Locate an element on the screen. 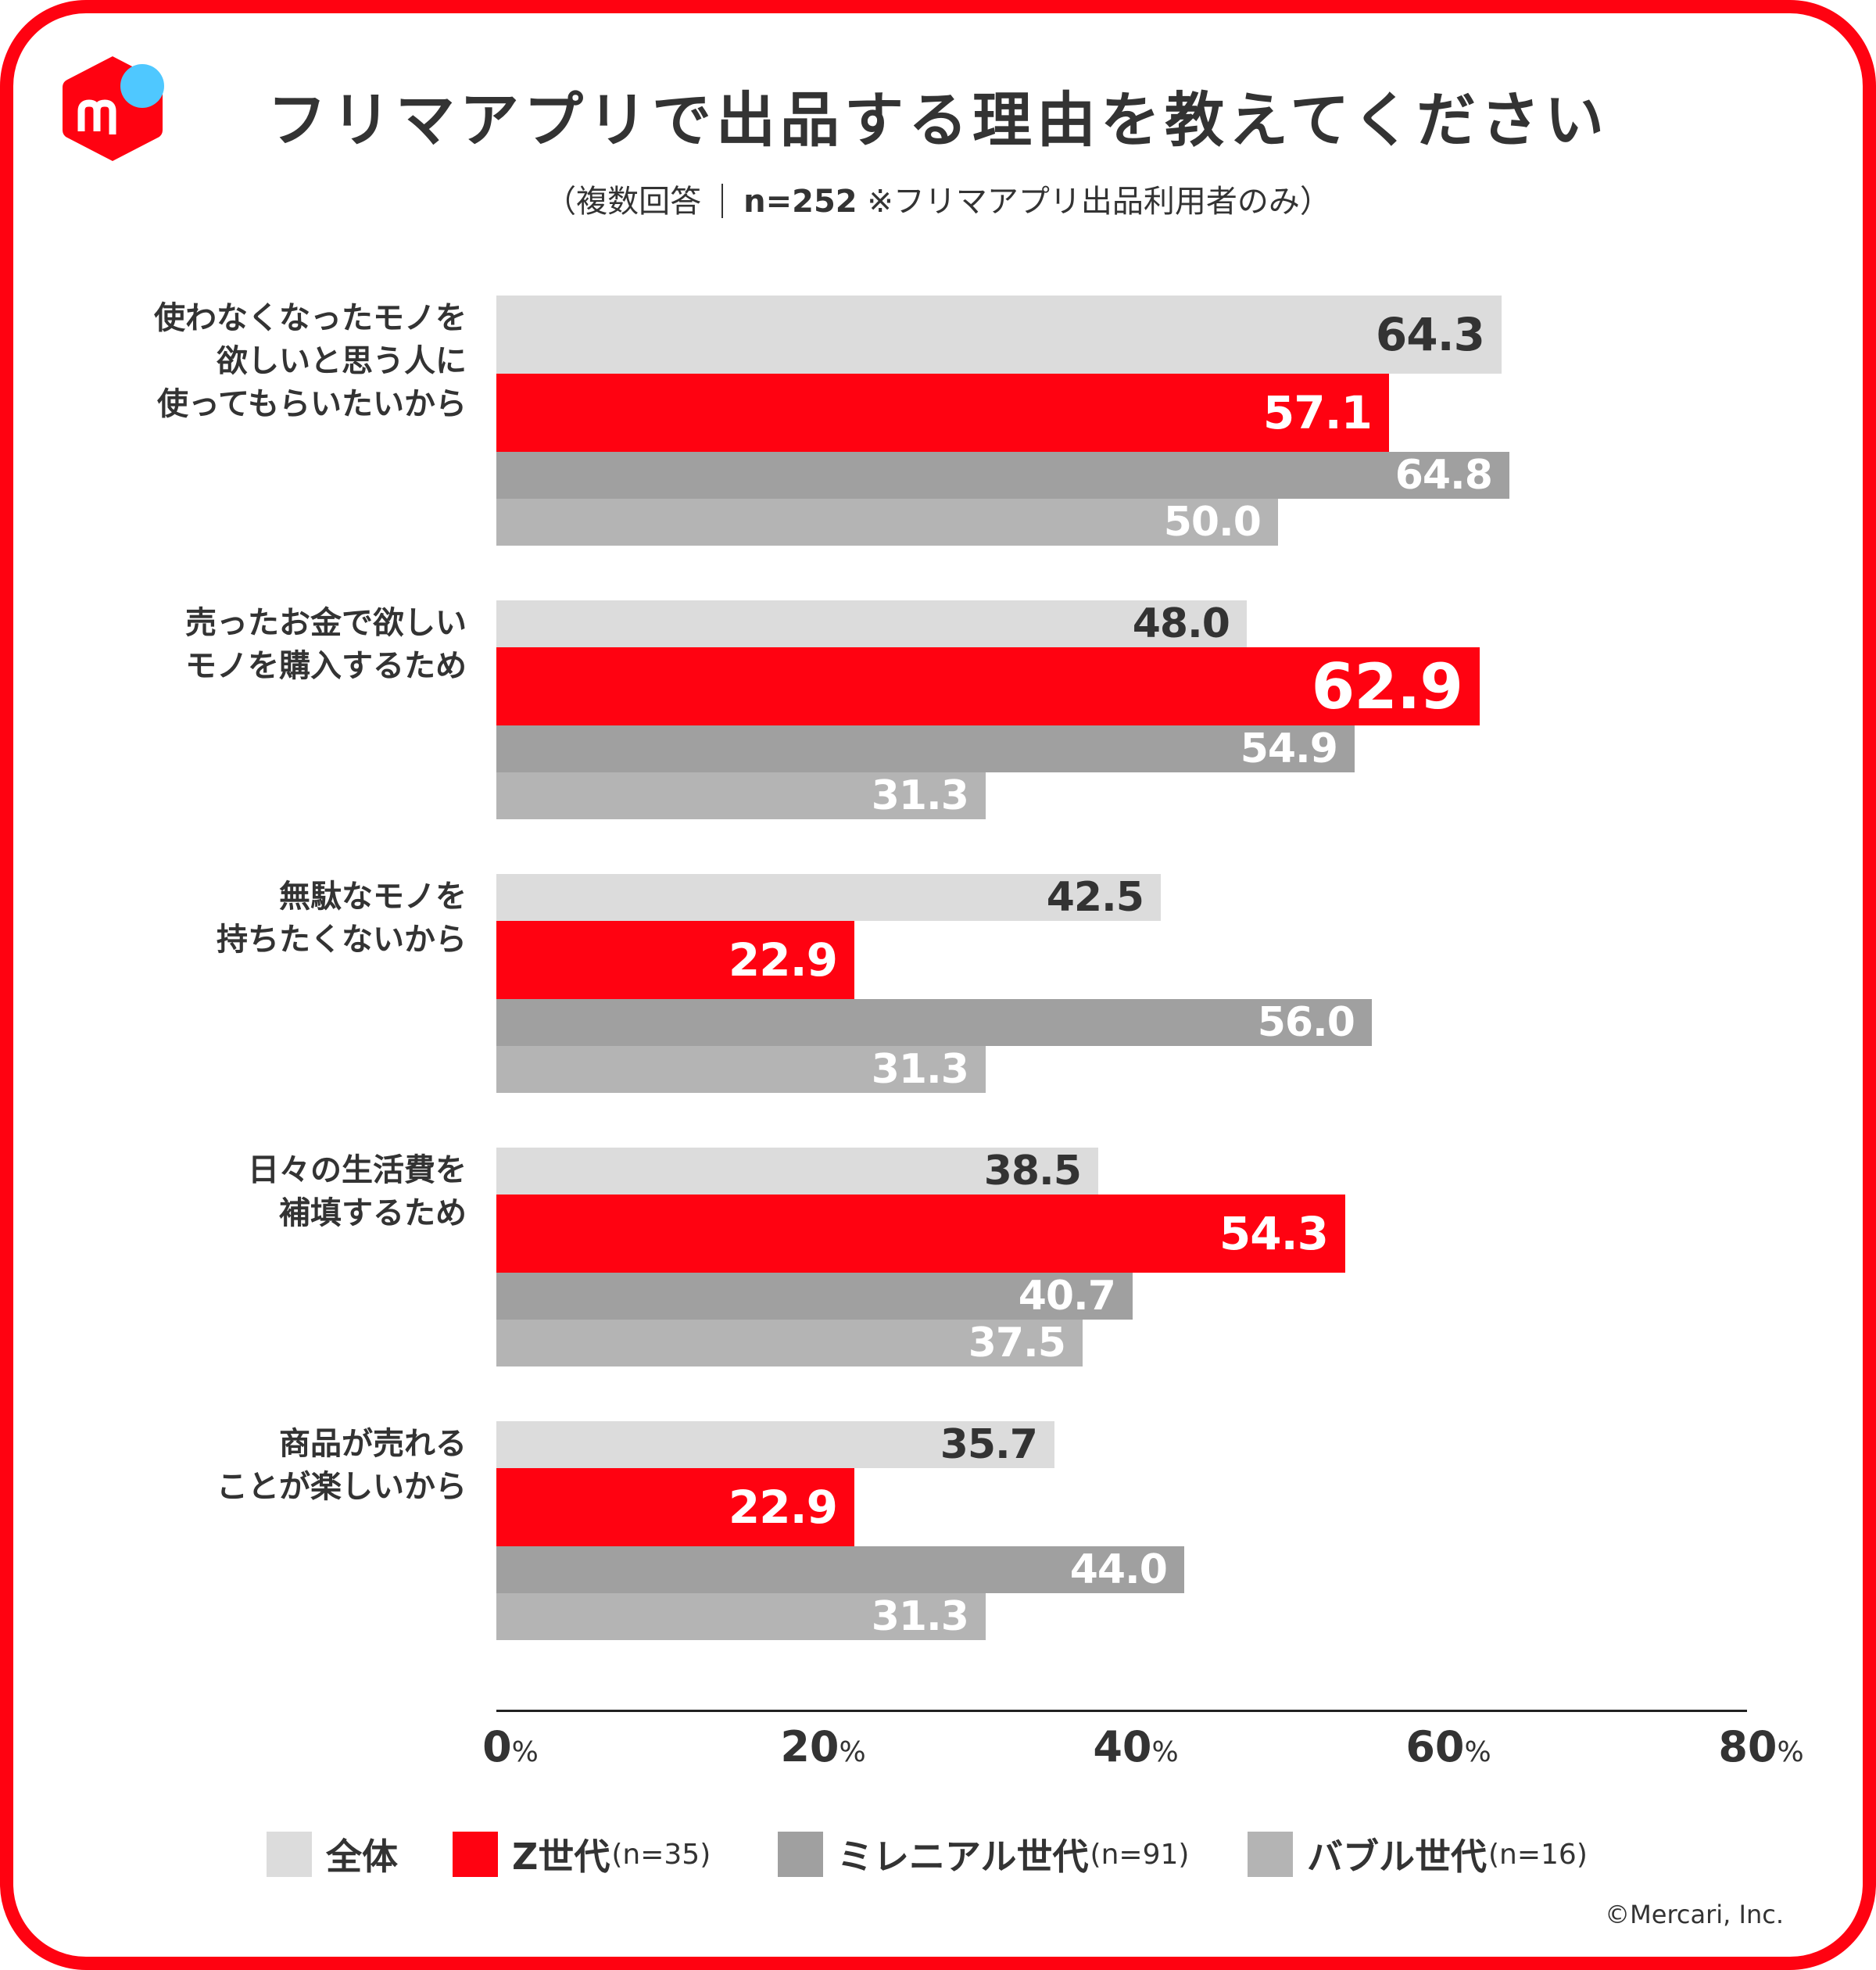  subtitle-prefix: （複数回答 is located at coordinates (623, 202).